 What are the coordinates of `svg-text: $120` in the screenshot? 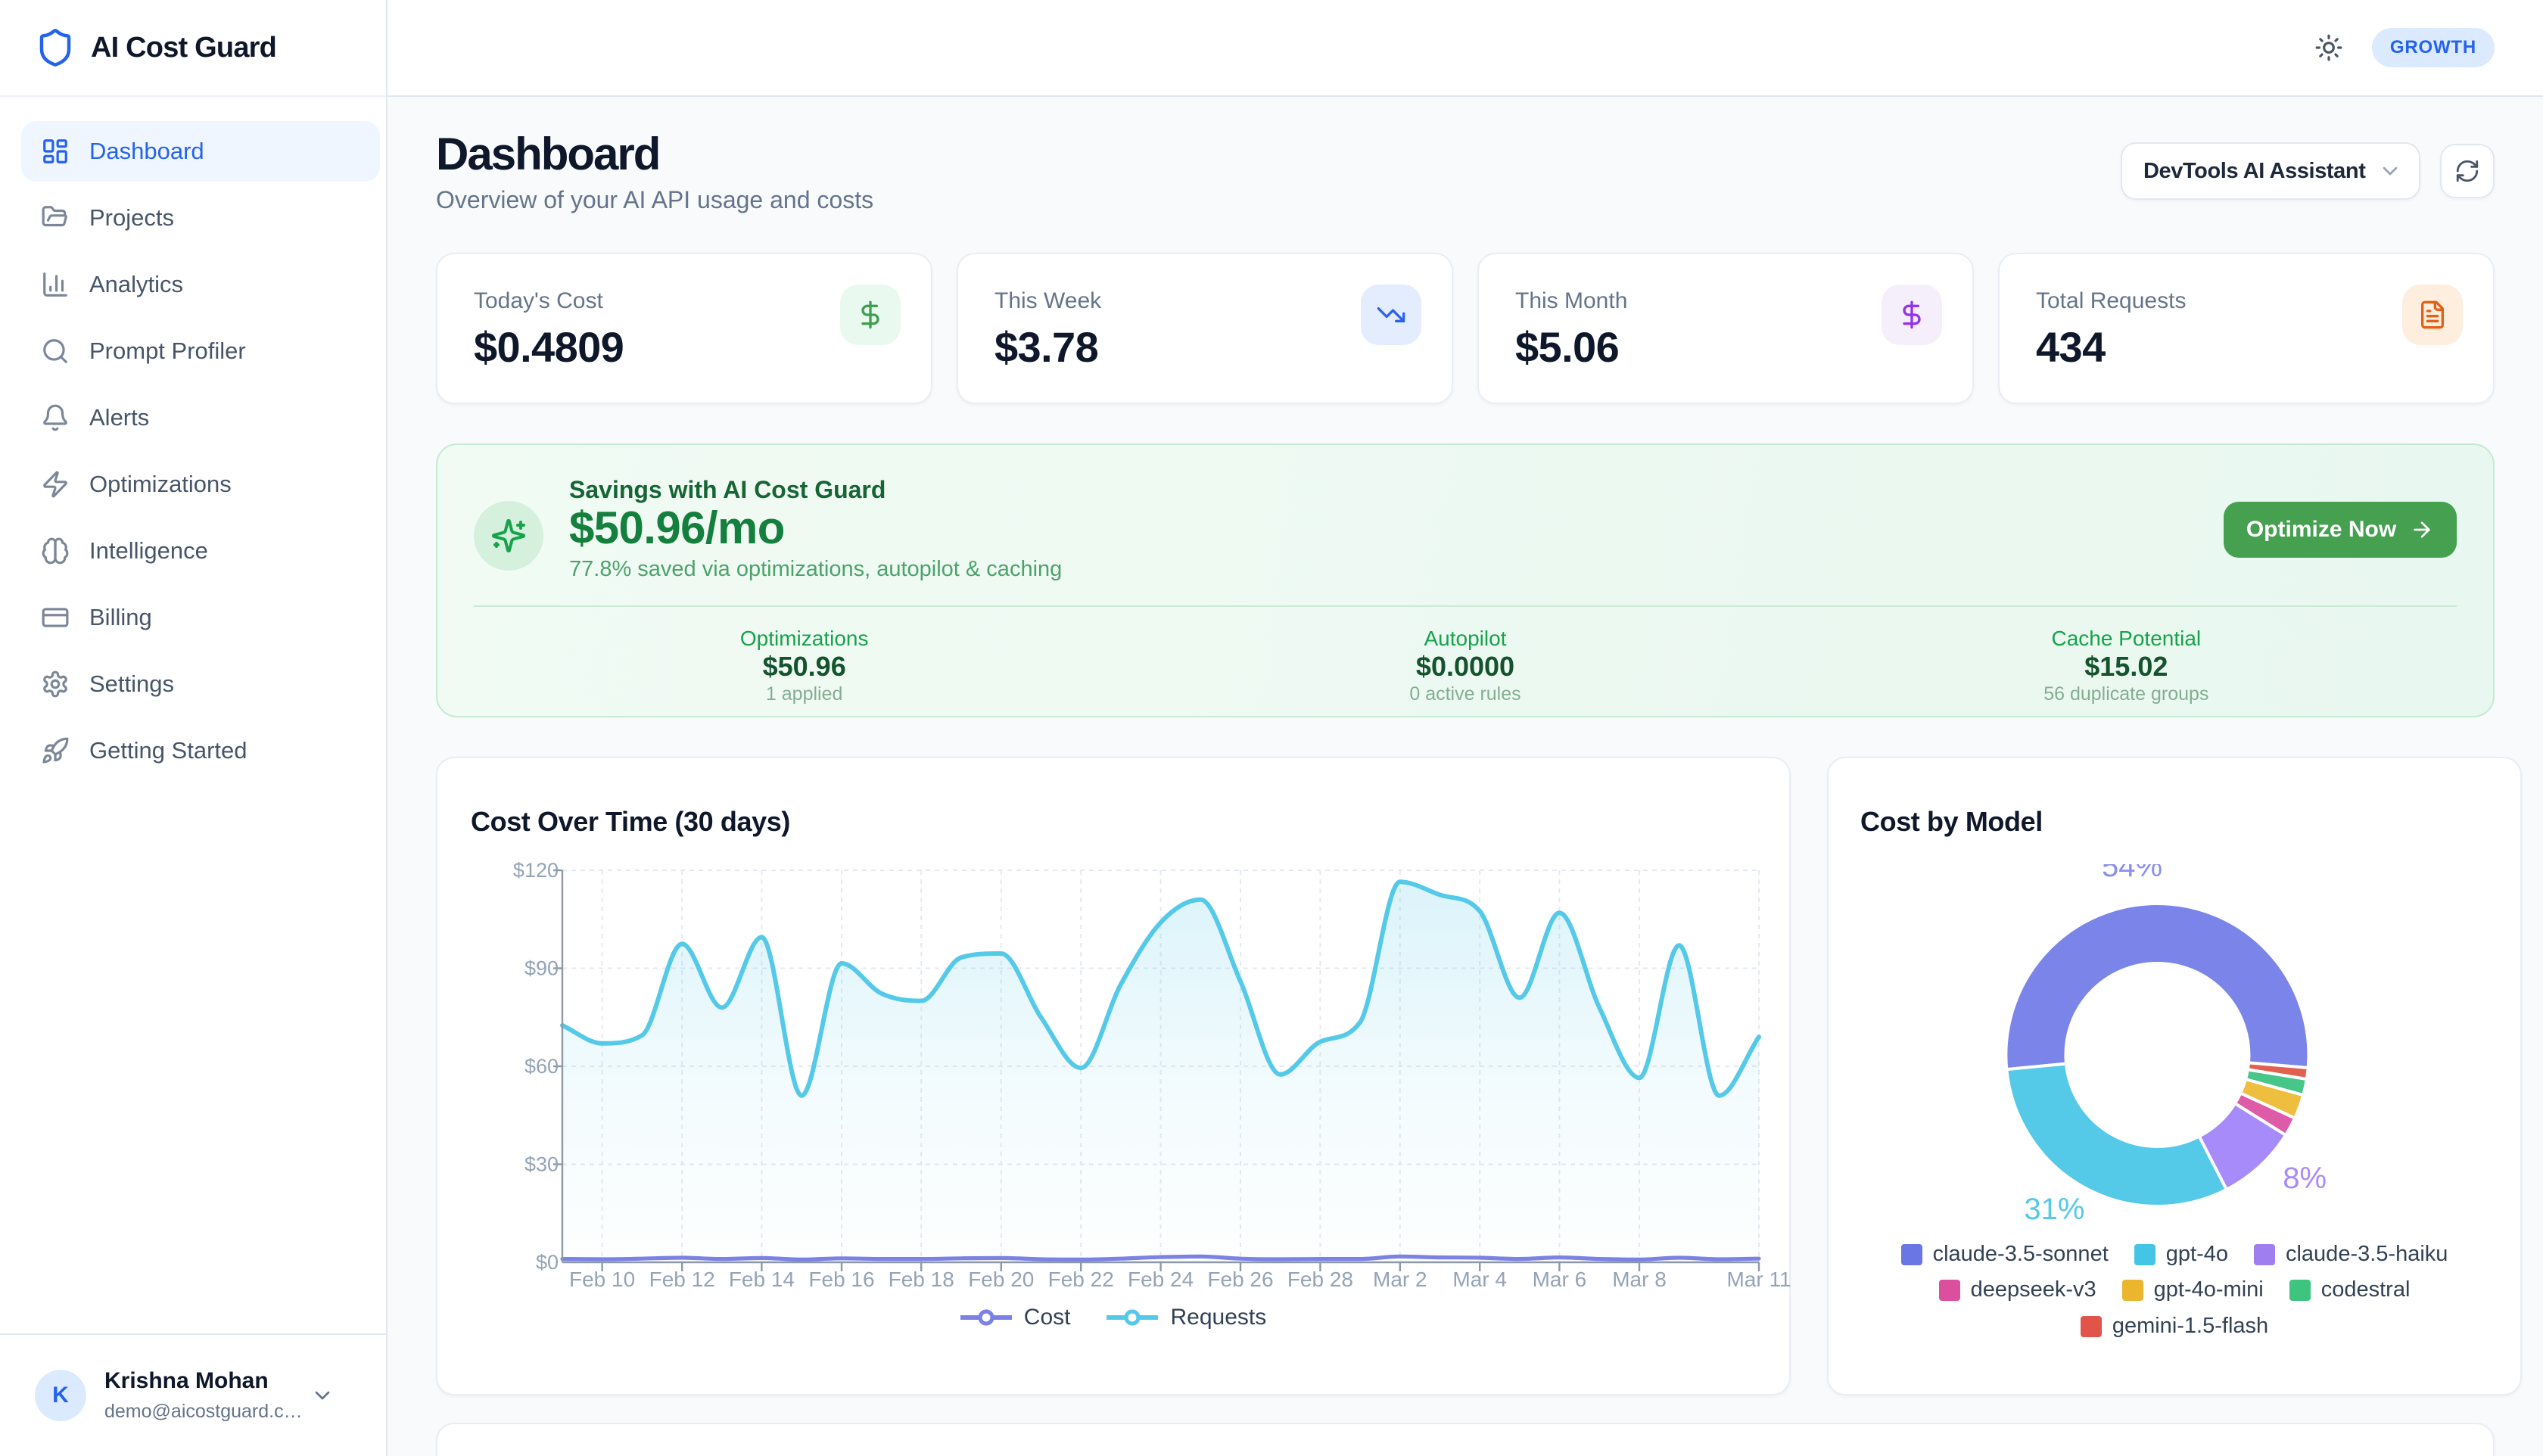 It's located at (536, 870).